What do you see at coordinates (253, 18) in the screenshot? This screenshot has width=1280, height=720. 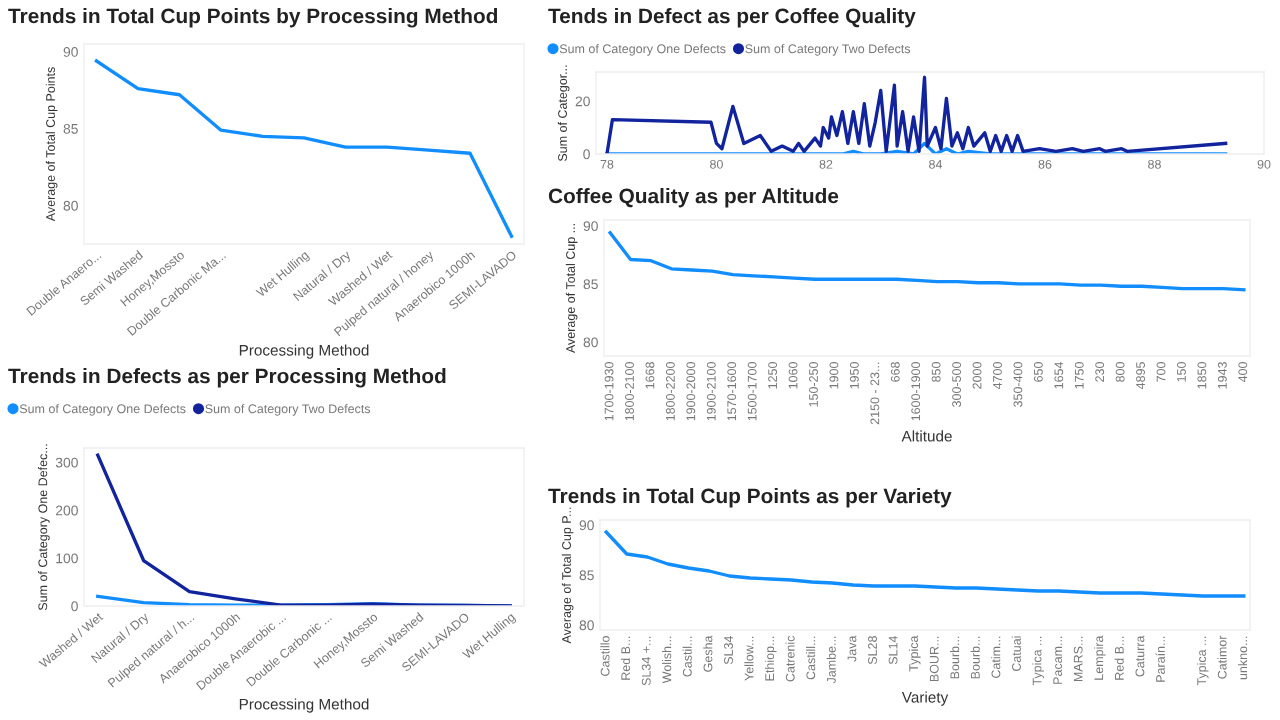 I see `chart-title: Trends in Total Cup Points by Processing Method` at bounding box center [253, 18].